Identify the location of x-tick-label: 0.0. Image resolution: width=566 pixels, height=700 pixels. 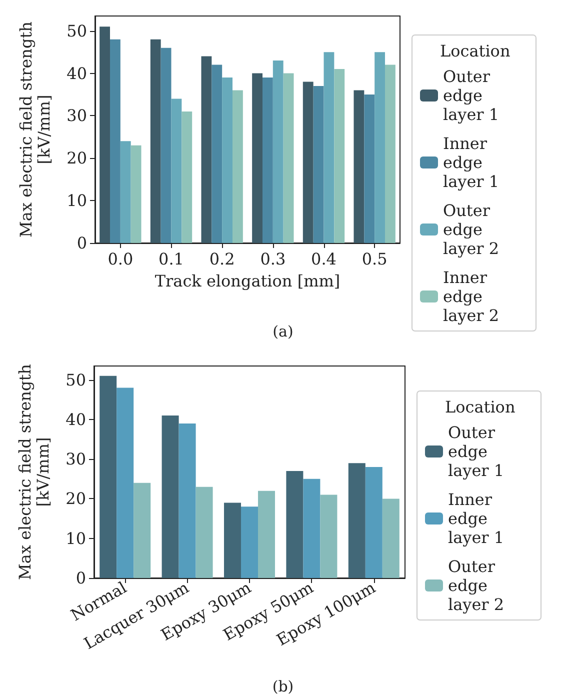
(121, 259).